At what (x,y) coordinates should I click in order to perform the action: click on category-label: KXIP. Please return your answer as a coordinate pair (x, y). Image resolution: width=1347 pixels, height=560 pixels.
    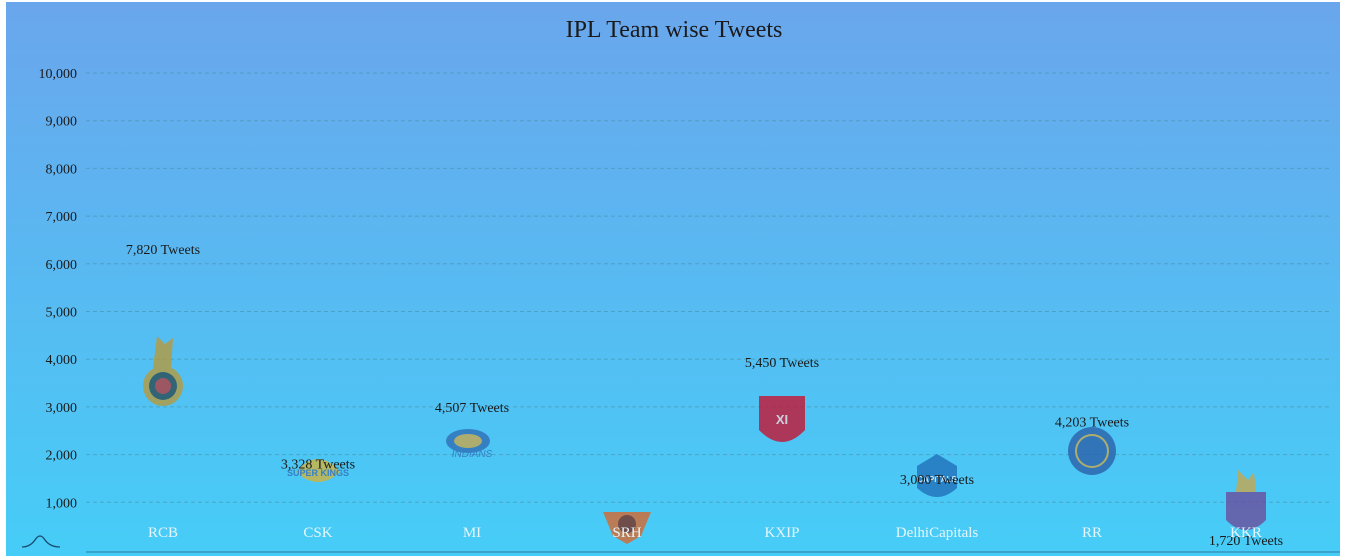
    Looking at the image, I should click on (781, 533).